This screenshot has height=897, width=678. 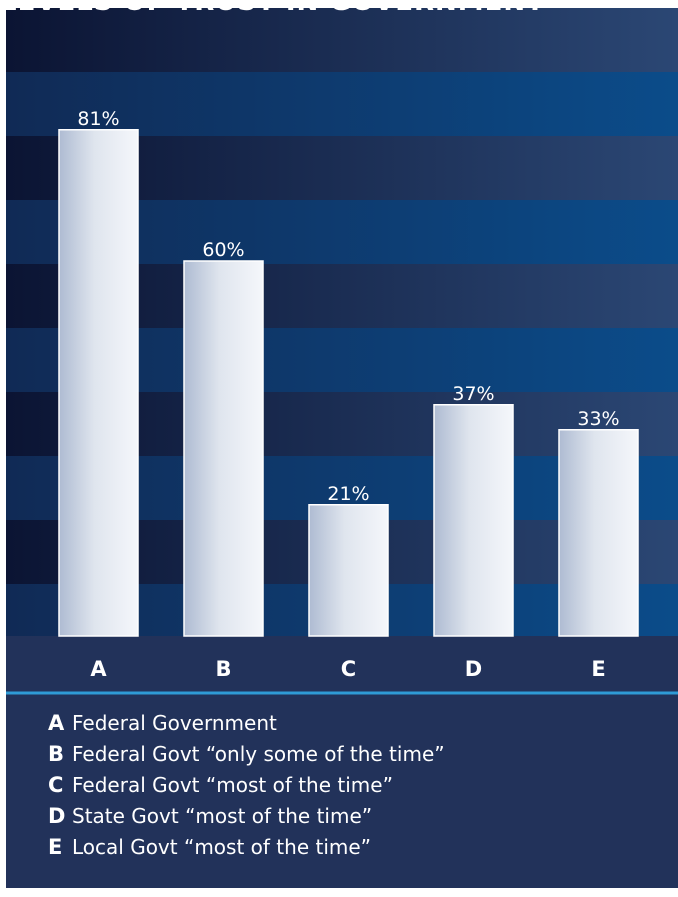 I want to click on legend-item-e: E Local Govt “most of the time”, so click(x=348, y=847).